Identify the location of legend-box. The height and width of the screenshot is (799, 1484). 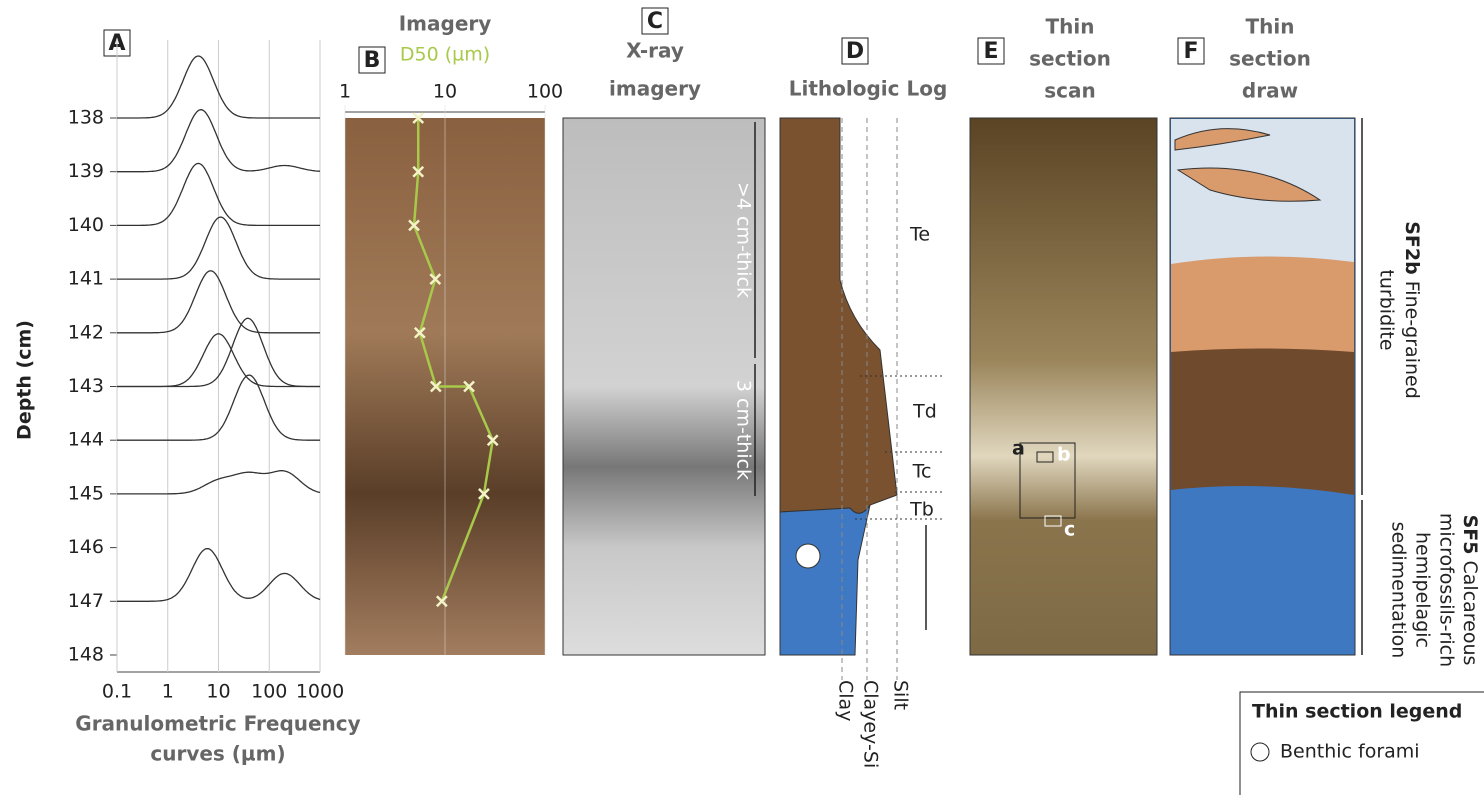
(1361, 745).